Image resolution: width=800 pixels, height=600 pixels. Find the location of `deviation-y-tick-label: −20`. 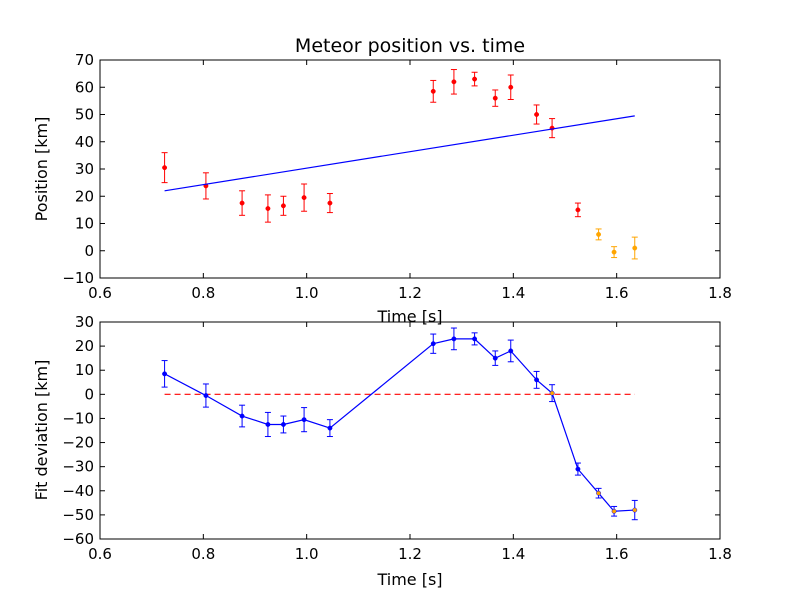

deviation-y-tick-label: −20 is located at coordinates (78, 443).